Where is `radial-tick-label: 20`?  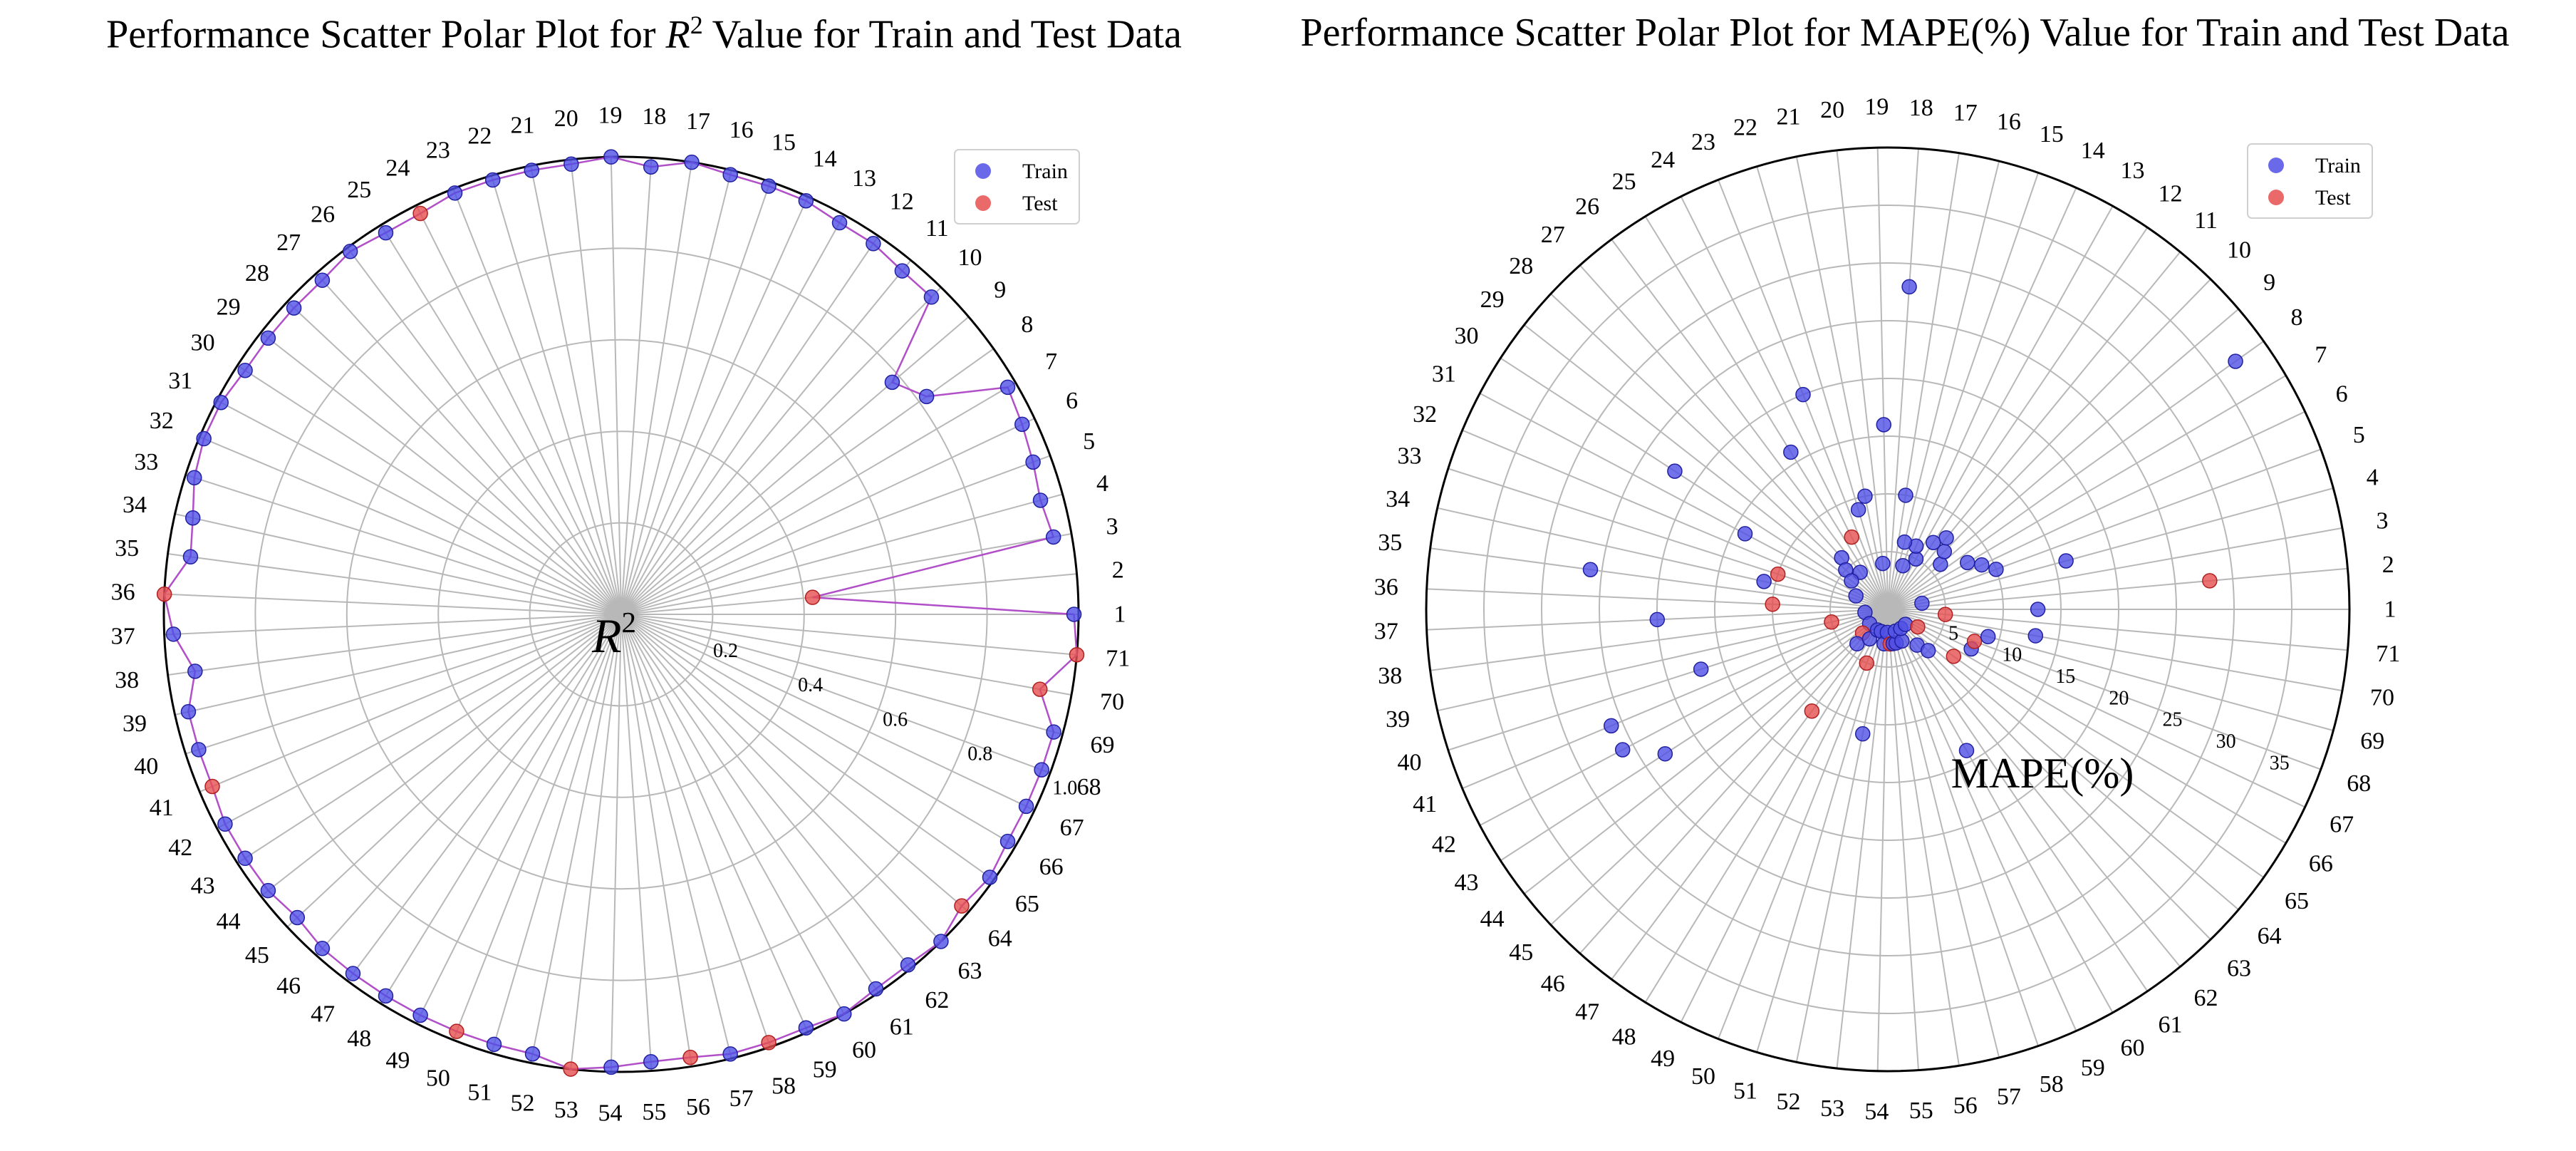 radial-tick-label: 20 is located at coordinates (2119, 698).